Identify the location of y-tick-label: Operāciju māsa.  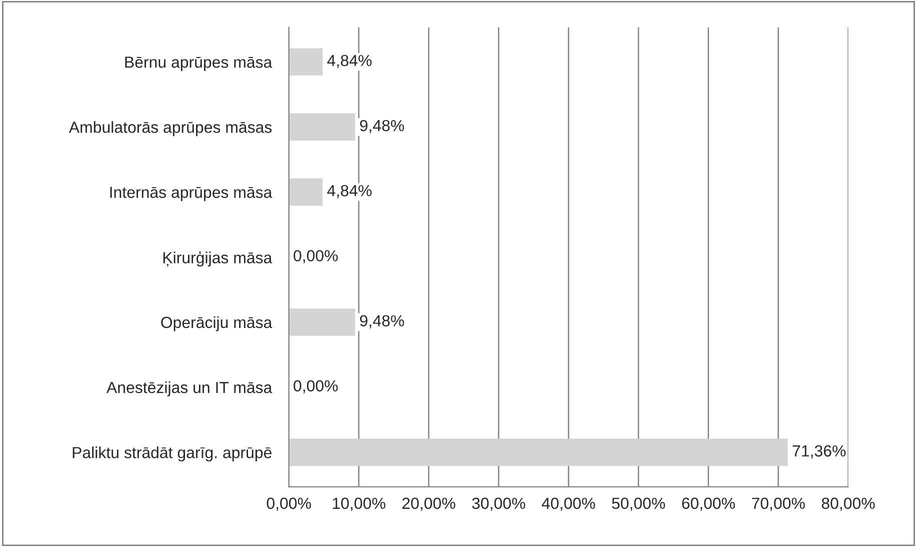
(216, 324).